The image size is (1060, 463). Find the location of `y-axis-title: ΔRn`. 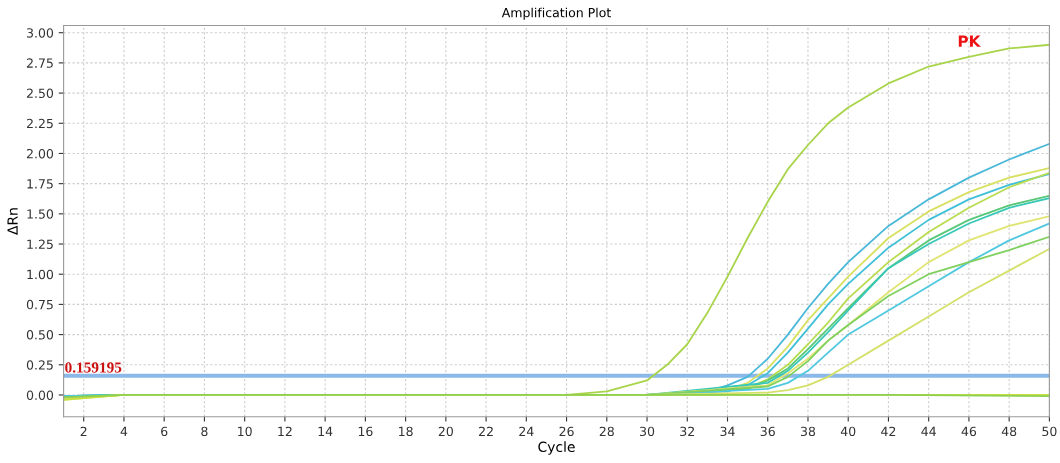

y-axis-title: ΔRn is located at coordinates (12, 221).